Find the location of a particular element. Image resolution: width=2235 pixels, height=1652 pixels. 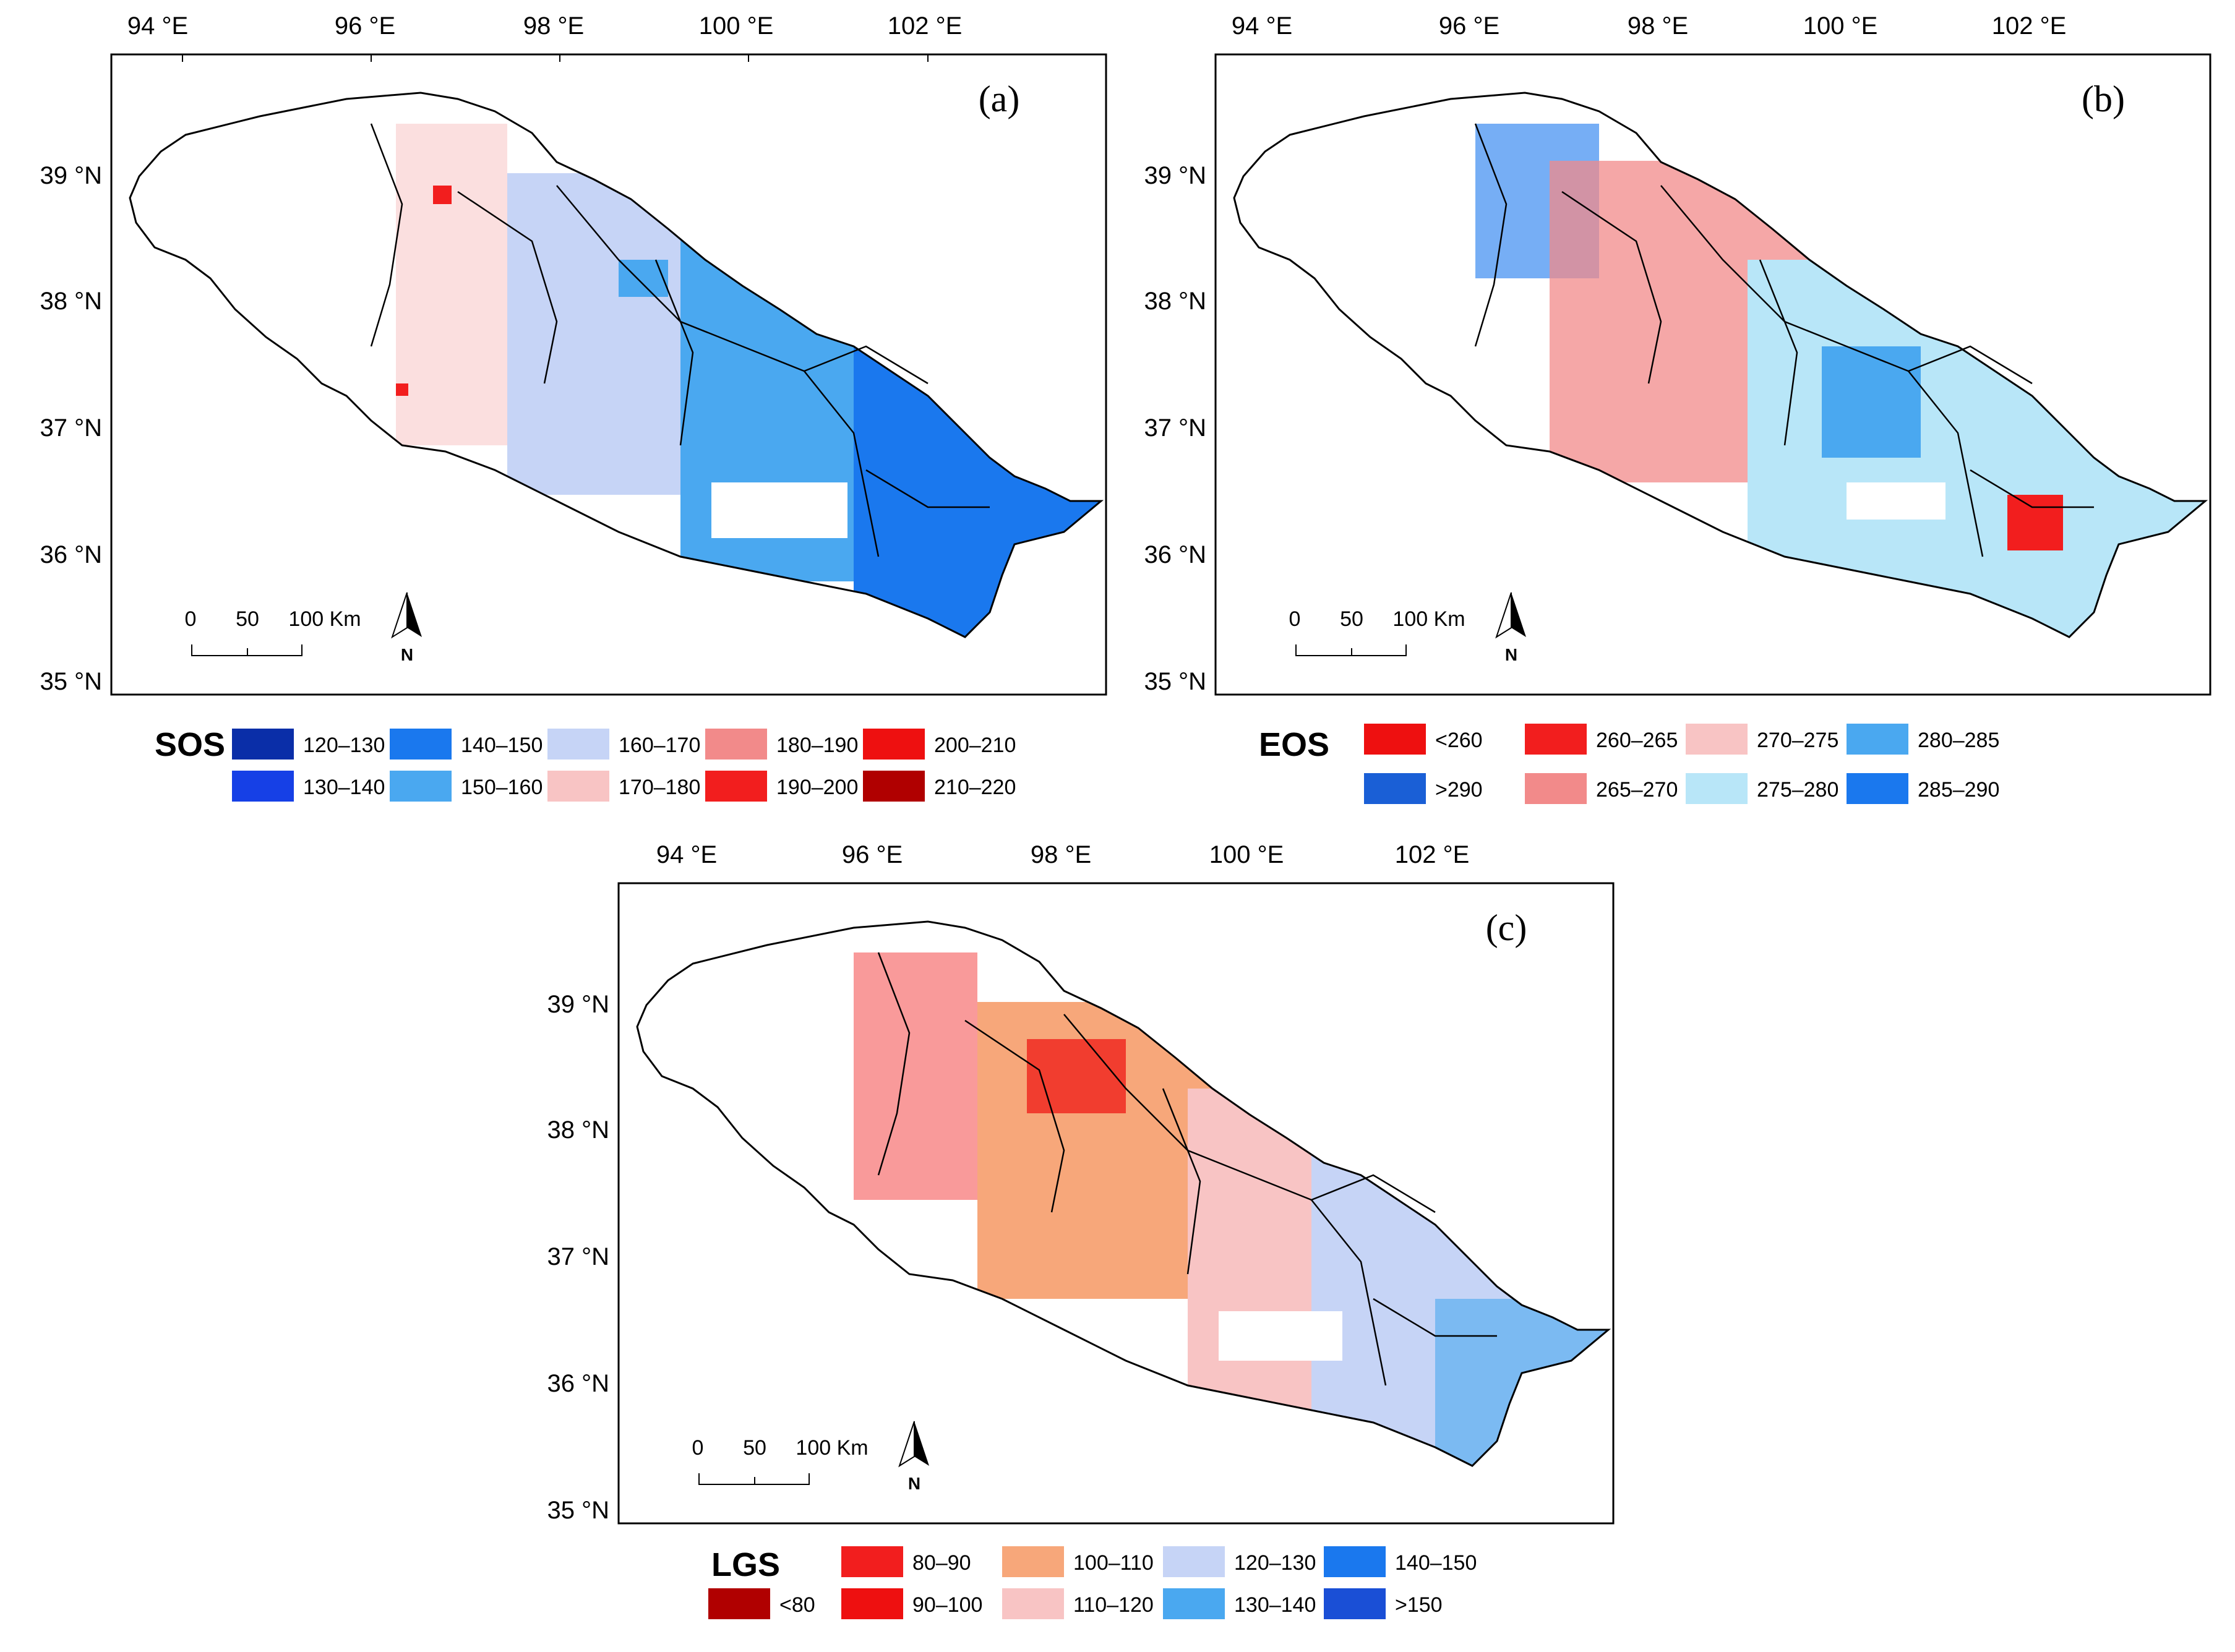

lat-tick-labels: 39 °N 38 °N 37 °N 36 °N 35 °N is located at coordinates (578, 1257).